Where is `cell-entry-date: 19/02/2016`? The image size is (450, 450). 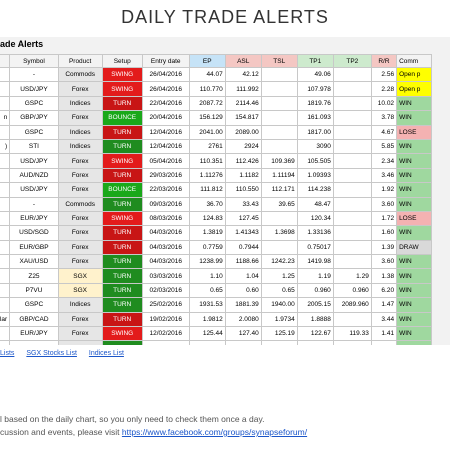
cell-entry-date: 19/02/2016 is located at coordinates (165, 319).